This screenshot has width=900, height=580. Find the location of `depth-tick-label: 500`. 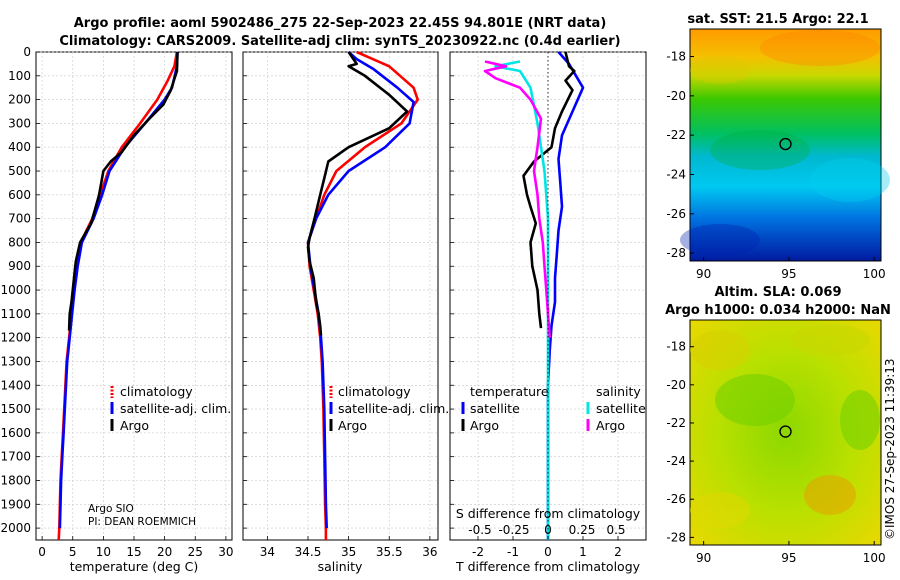

depth-tick-label: 500 is located at coordinates (19, 171).